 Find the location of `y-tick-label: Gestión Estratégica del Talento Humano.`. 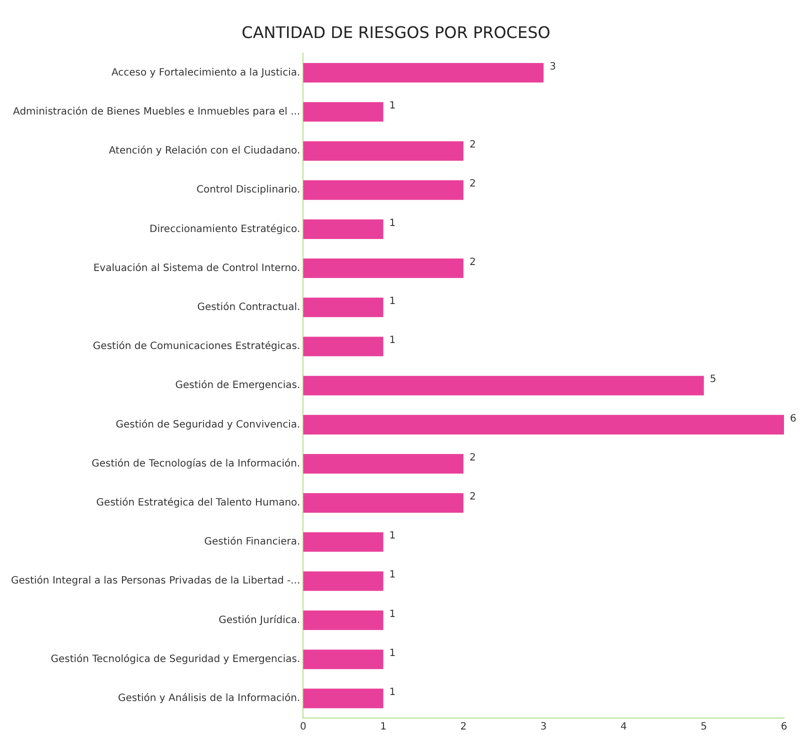

y-tick-label: Gestión Estratégica del Talento Humano. is located at coordinates (198, 503).